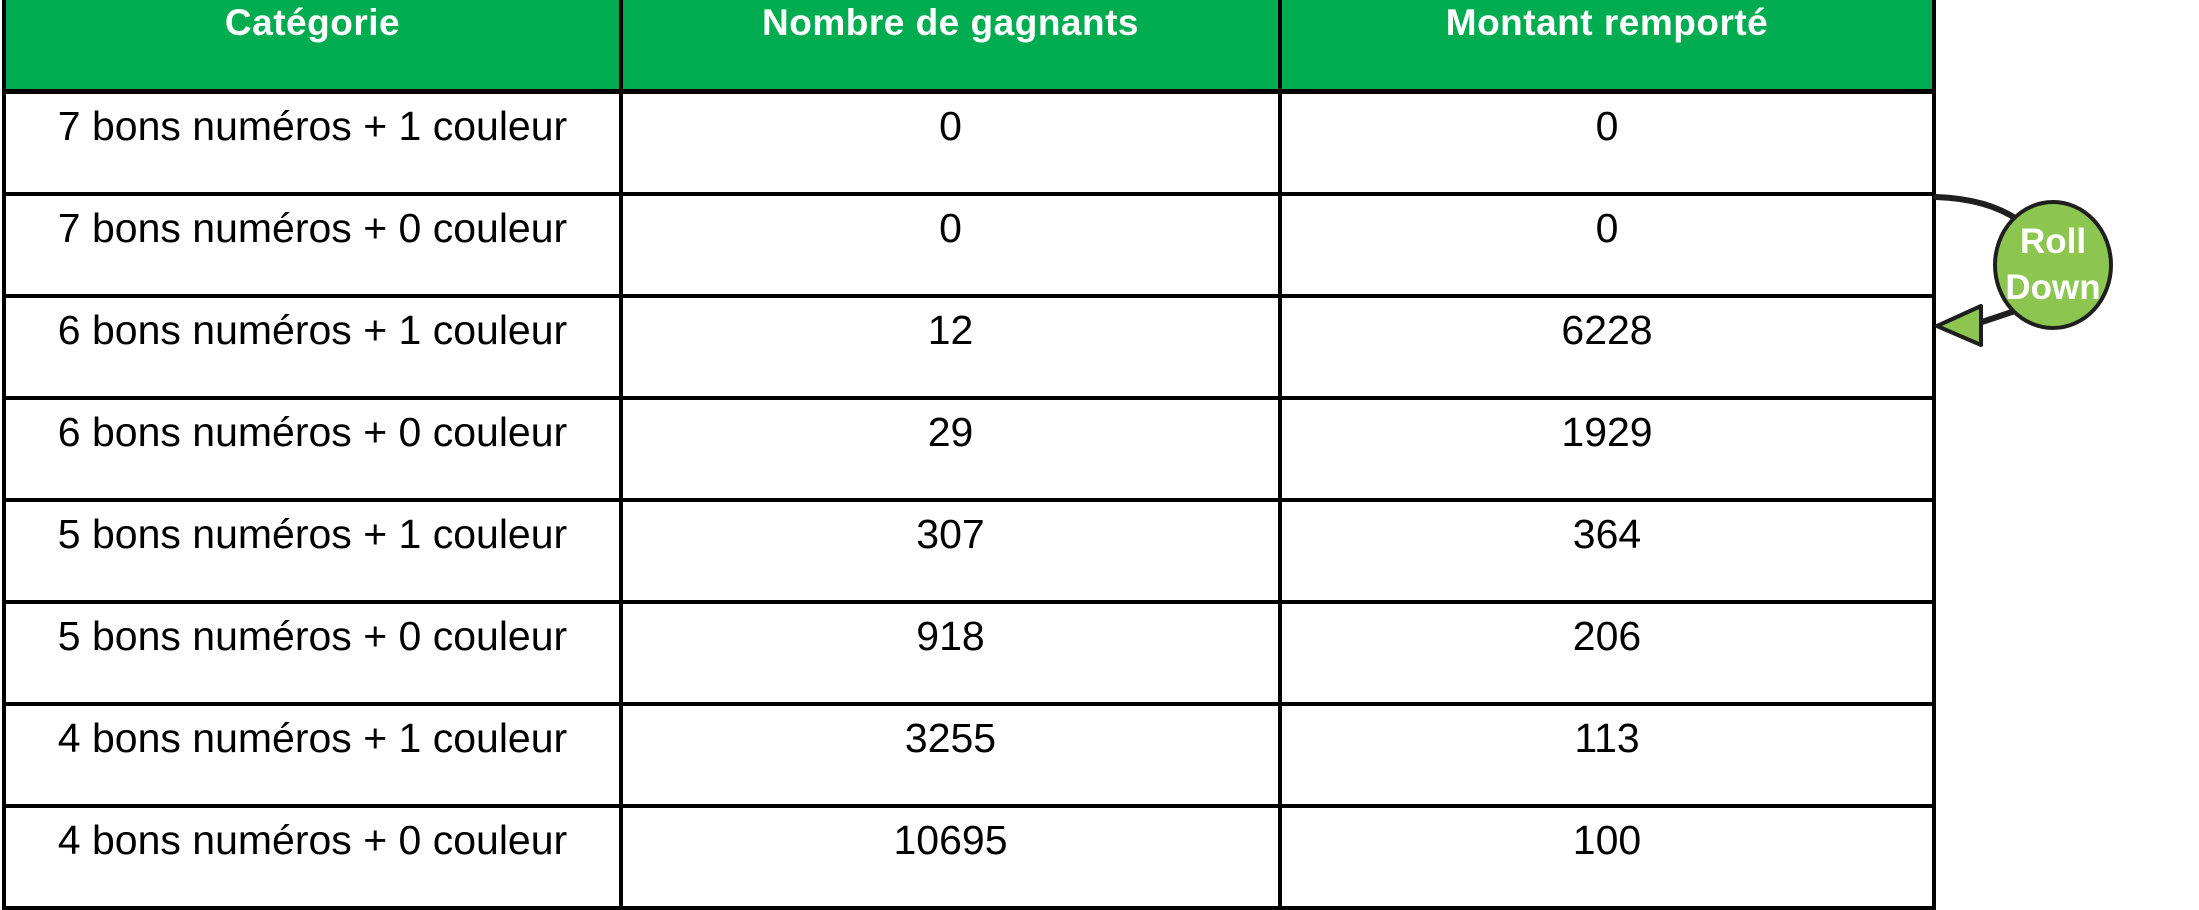 This screenshot has width=2199, height=910. What do you see at coordinates (1607, 551) in the screenshot?
I see `cell-amount: 364` at bounding box center [1607, 551].